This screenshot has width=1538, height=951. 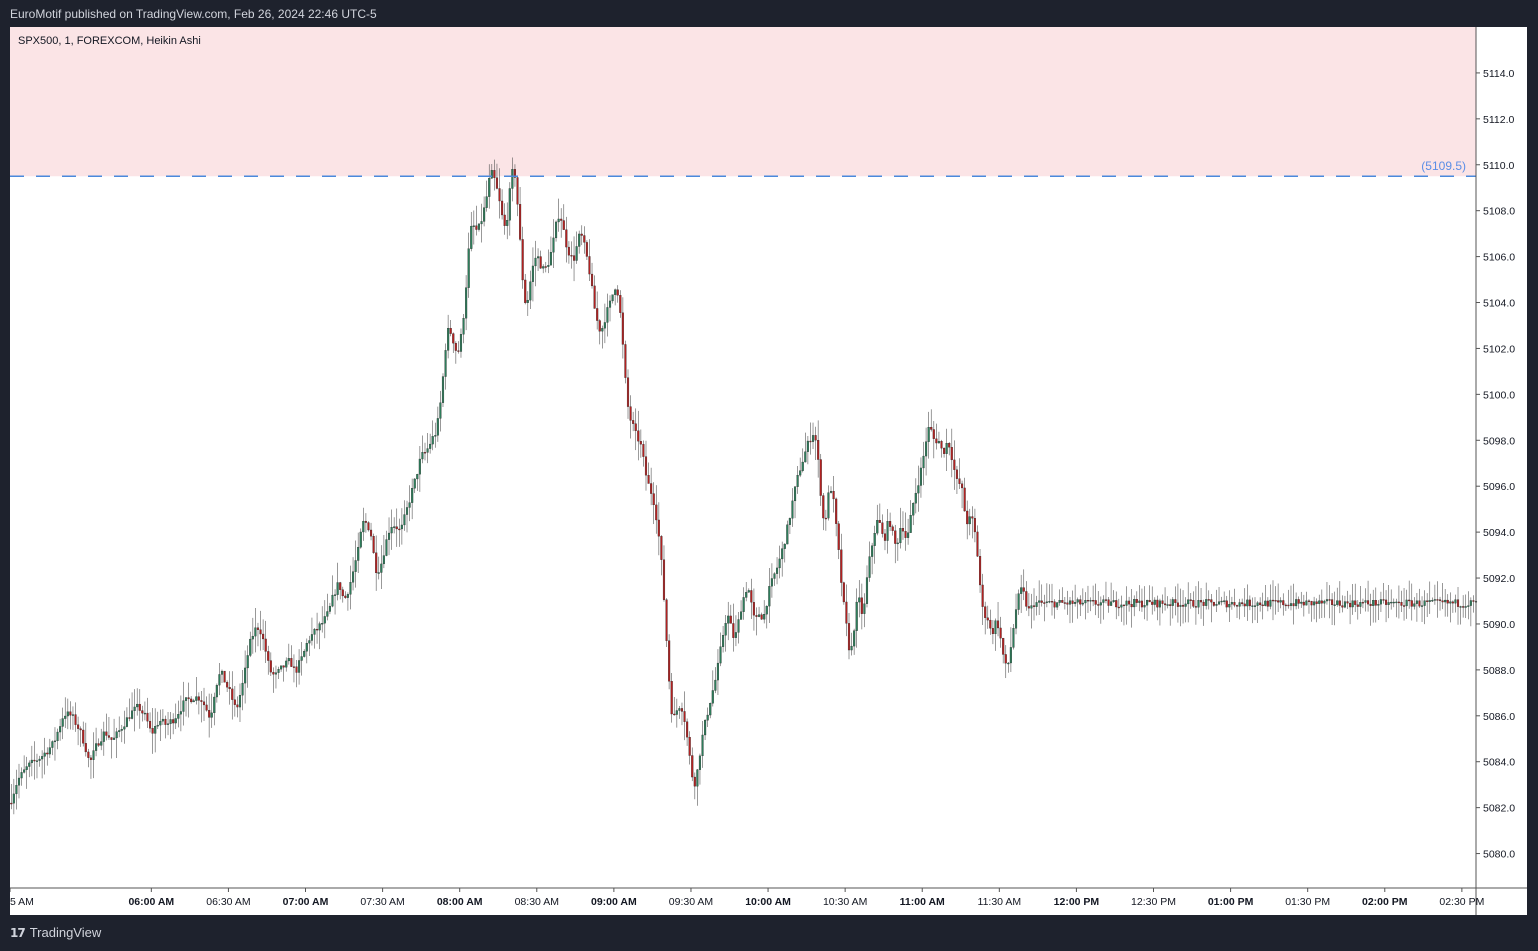 What do you see at coordinates (382, 902) in the screenshot?
I see `x-tick-label: 07:30 AM` at bounding box center [382, 902].